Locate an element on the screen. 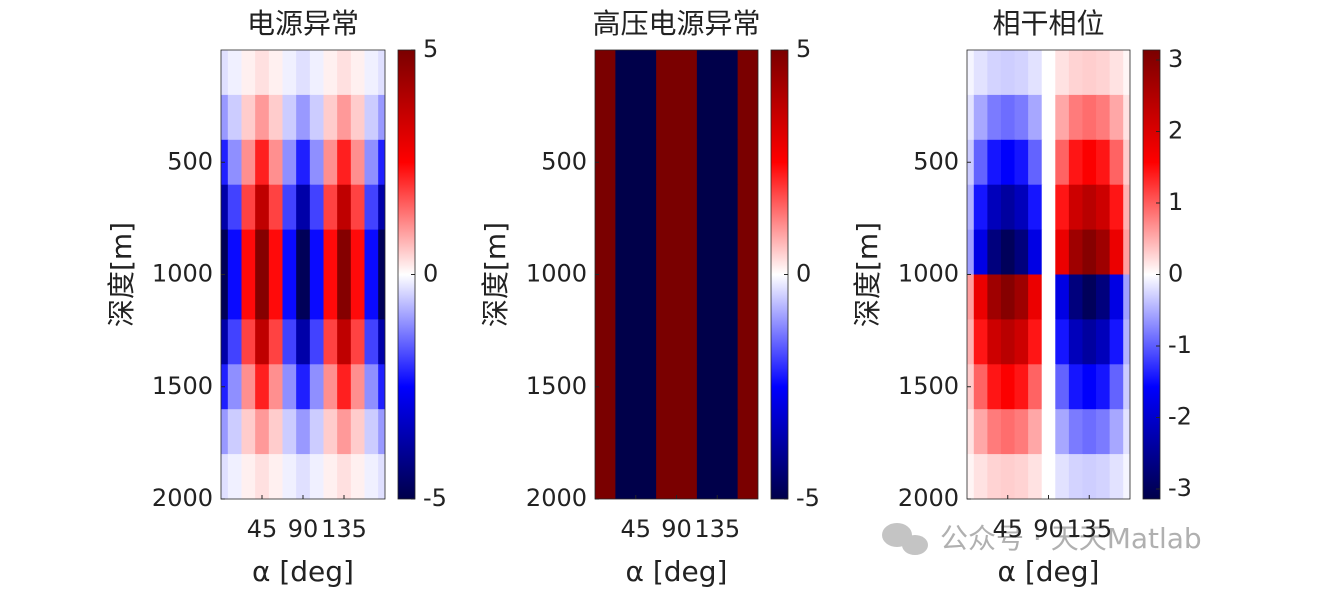  y-axis-label: 深度[m] is located at coordinates (121, 274).